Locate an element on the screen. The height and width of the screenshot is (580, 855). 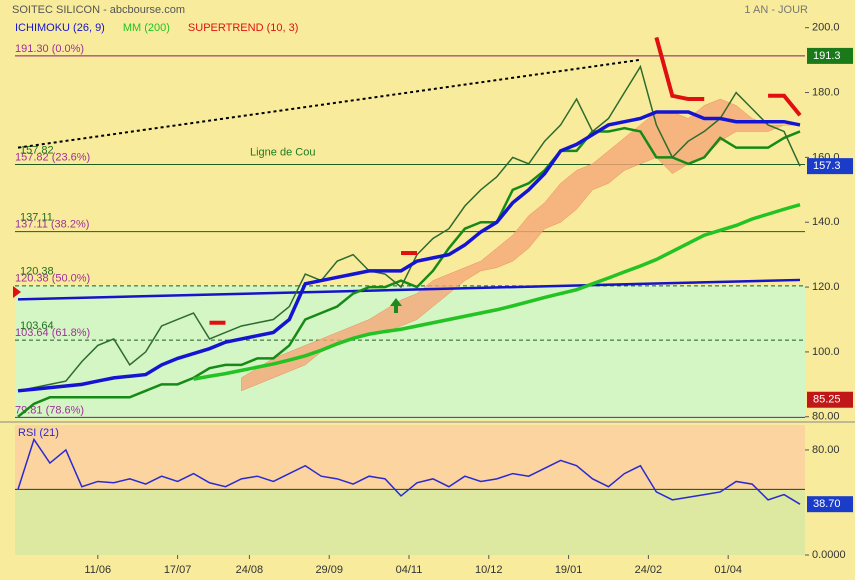
buy-arrow is located at coordinates (396, 305).